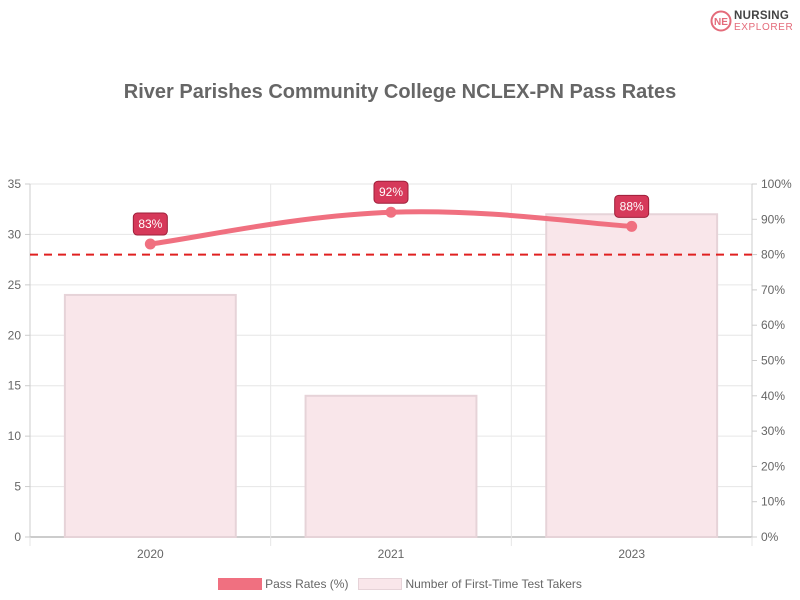 This screenshot has height=600, width=800. Describe the element at coordinates (15, 436) in the screenshot. I see `left-tick-label: 10` at that location.